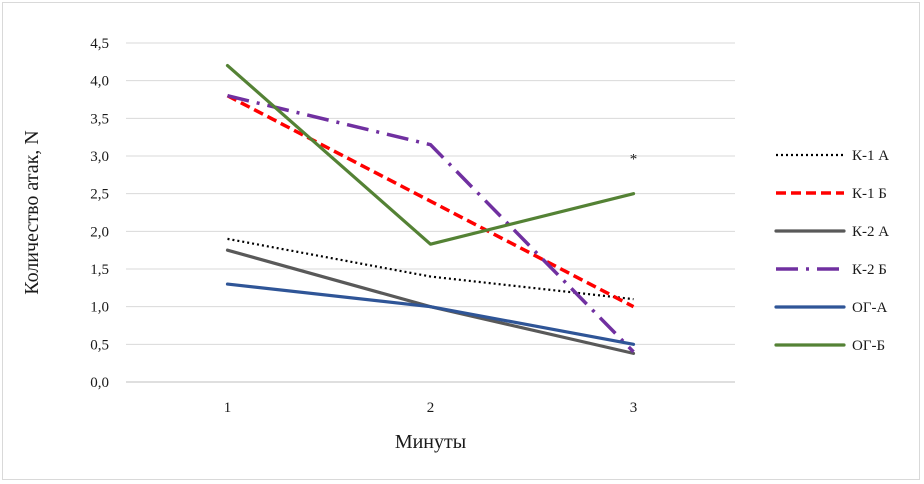 The height and width of the screenshot is (484, 924). I want to click on y-tick-label: 3,5, so click(99, 119).